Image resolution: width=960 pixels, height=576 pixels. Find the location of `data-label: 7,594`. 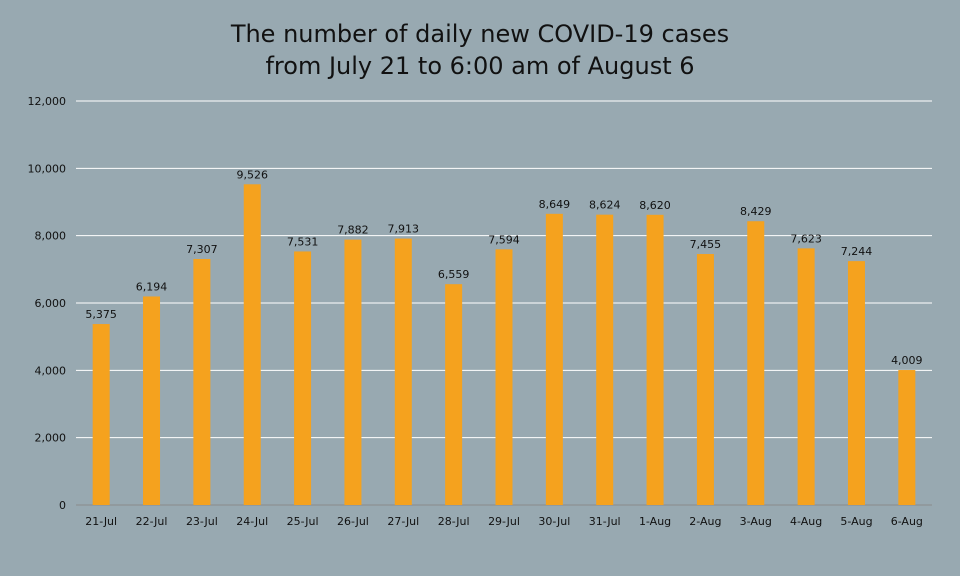

data-label: 7,594 is located at coordinates (504, 239).